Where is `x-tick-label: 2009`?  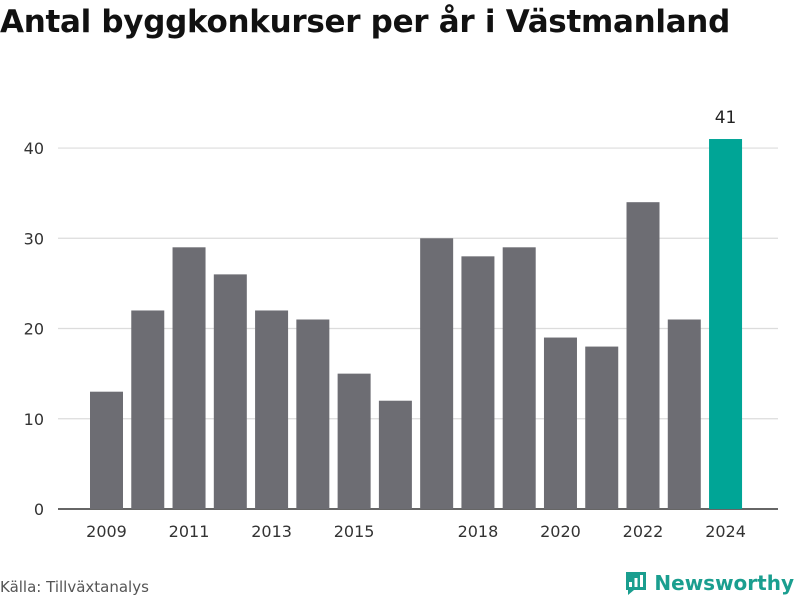
x-tick-label: 2009 is located at coordinates (106, 531).